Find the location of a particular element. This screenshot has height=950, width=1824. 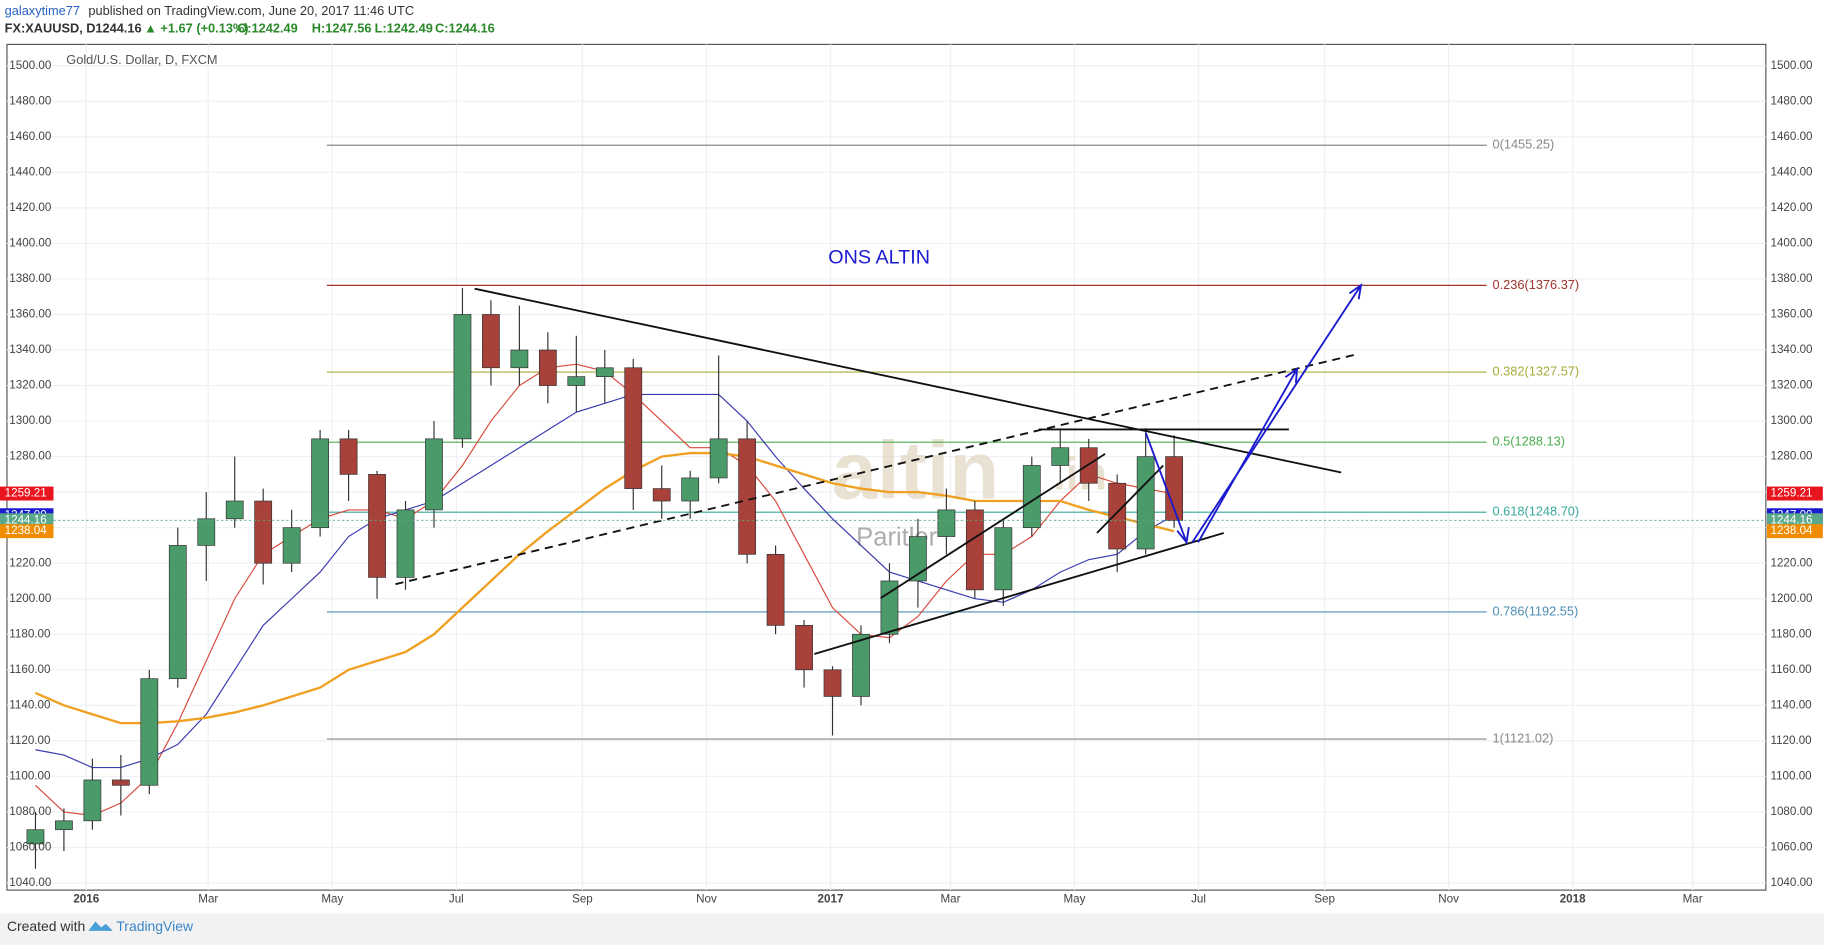

fib-label: 0.236(1376.37) is located at coordinates (1535, 284).